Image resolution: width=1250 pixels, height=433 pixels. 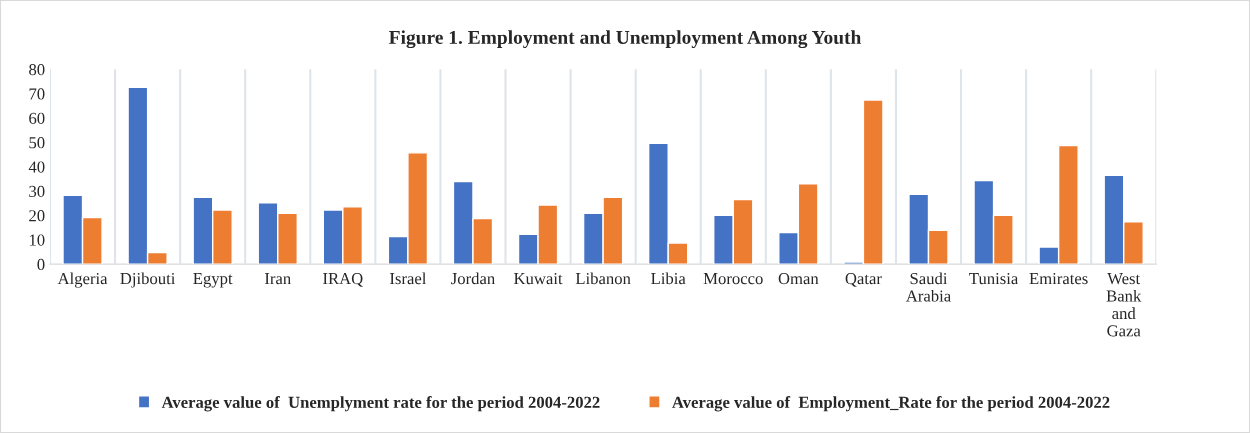 I want to click on y-tick-label: 70, so click(x=37, y=94).